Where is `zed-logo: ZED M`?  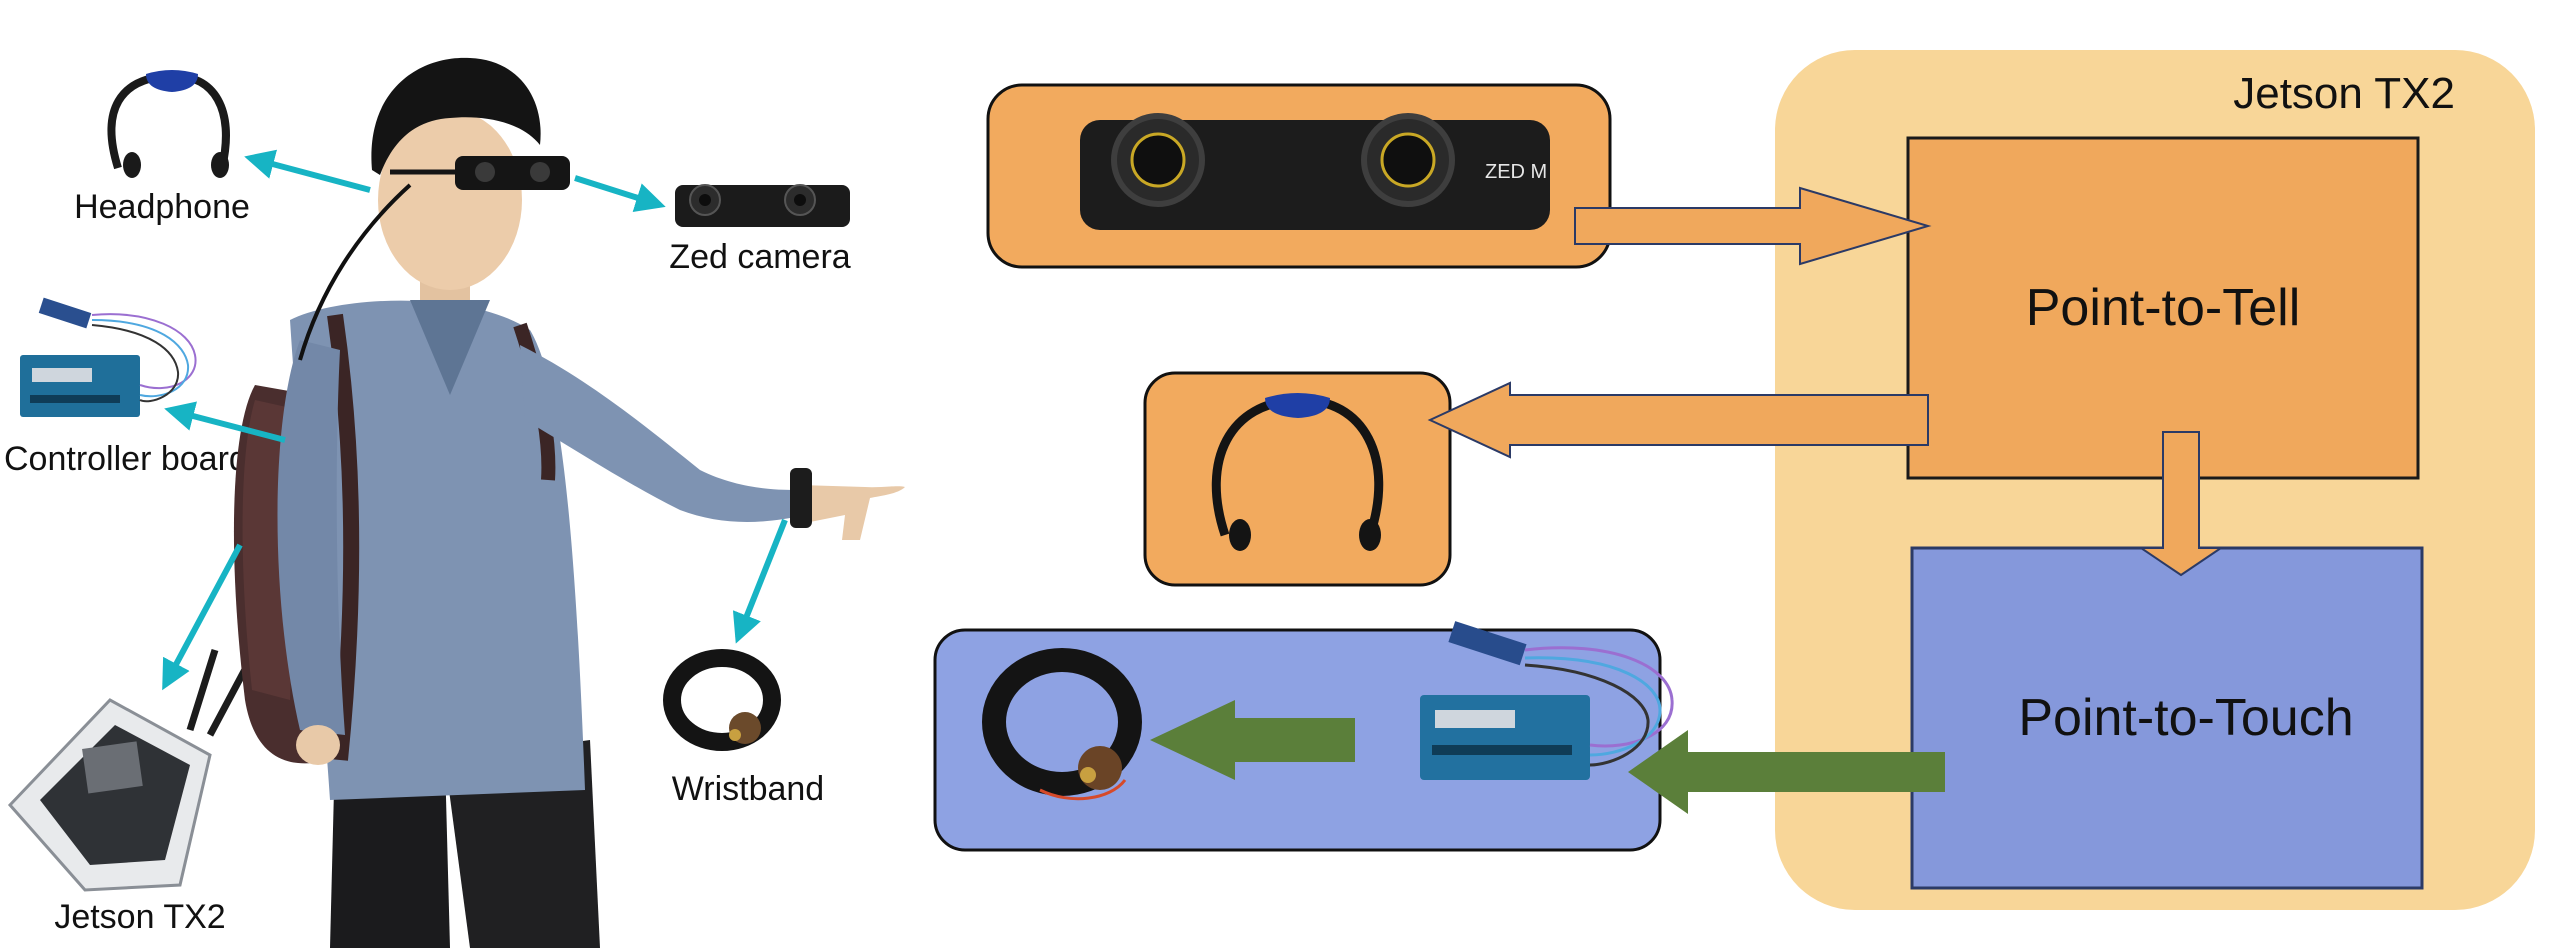
zed-logo: ZED M is located at coordinates (1516, 172).